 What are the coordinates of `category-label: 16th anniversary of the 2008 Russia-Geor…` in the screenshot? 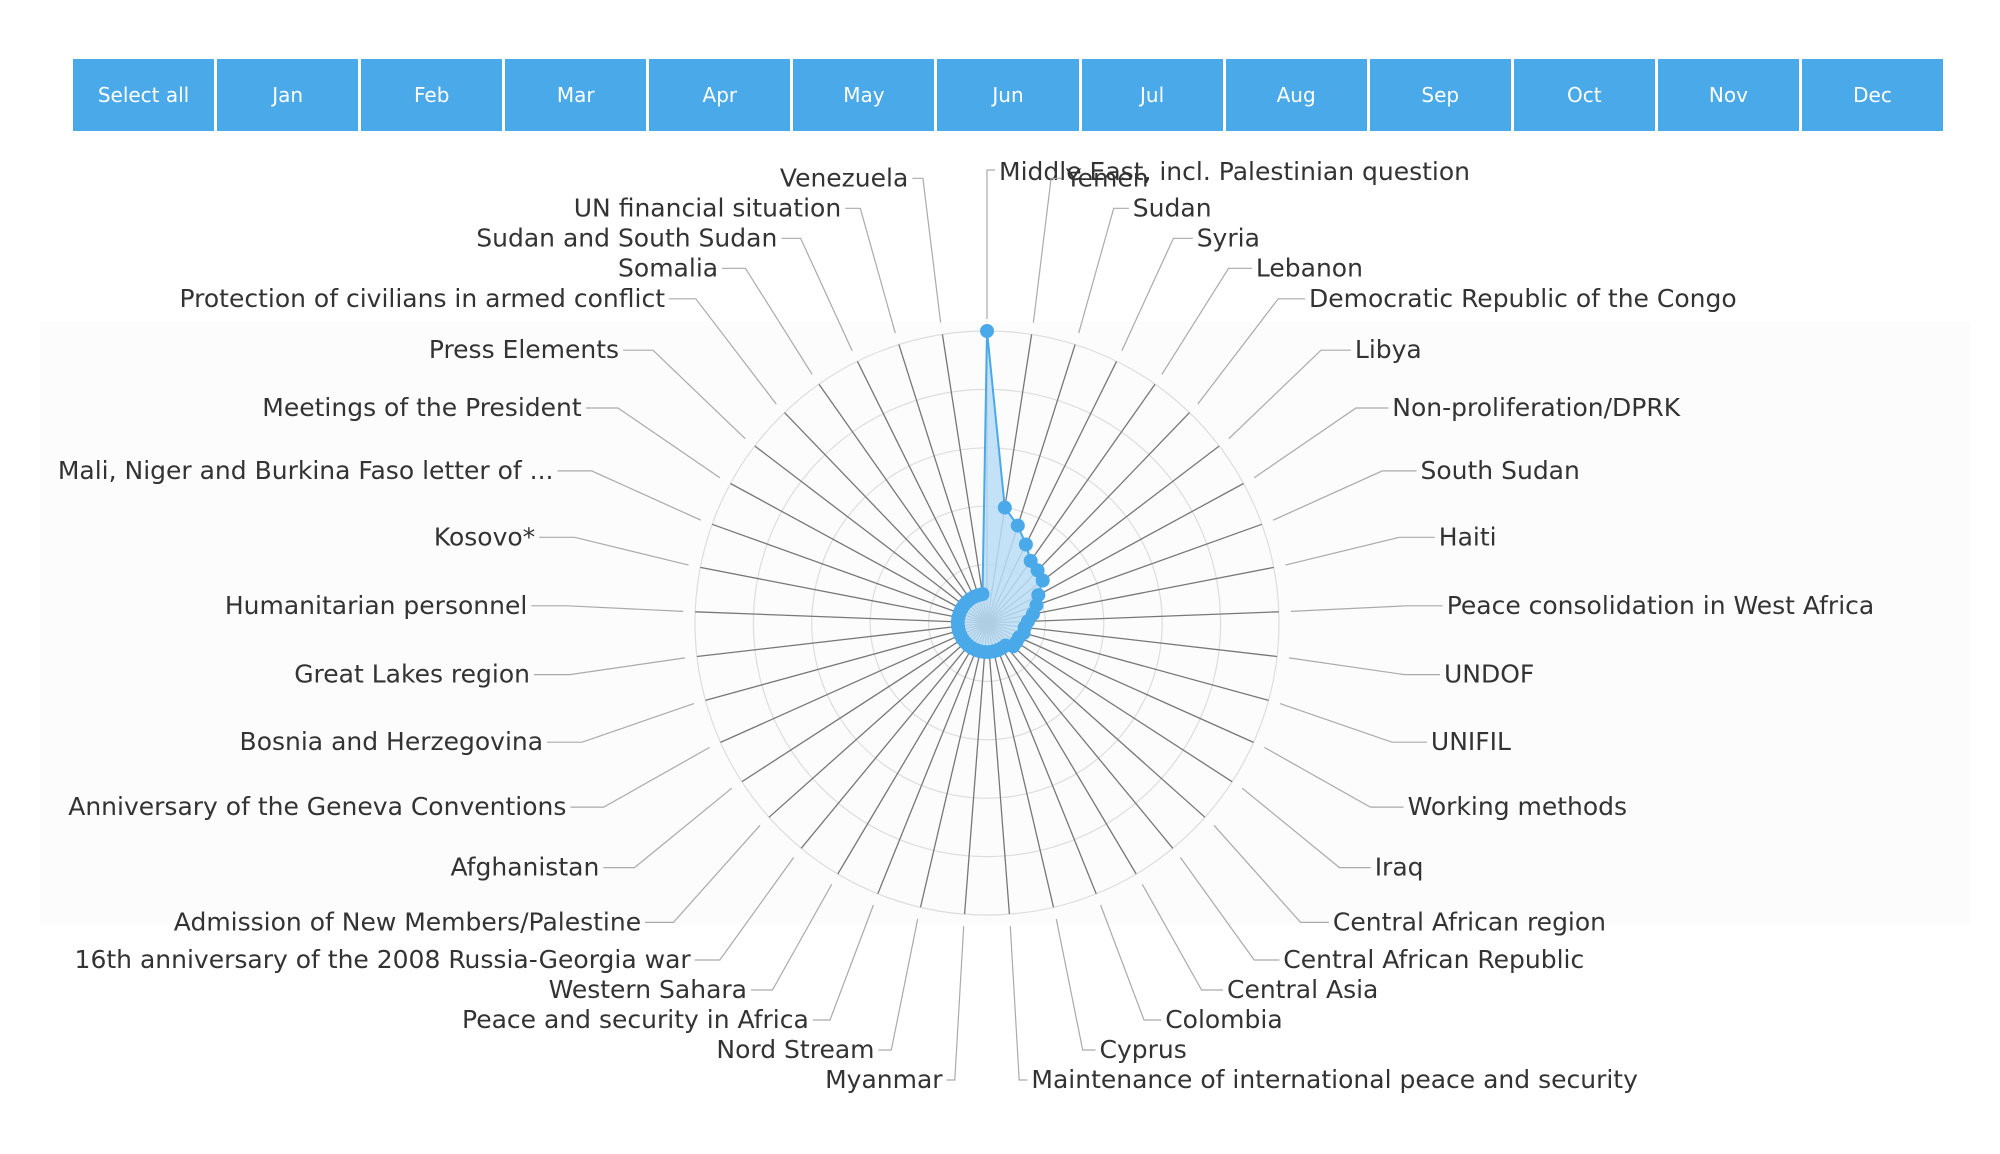 It's located at (383, 959).